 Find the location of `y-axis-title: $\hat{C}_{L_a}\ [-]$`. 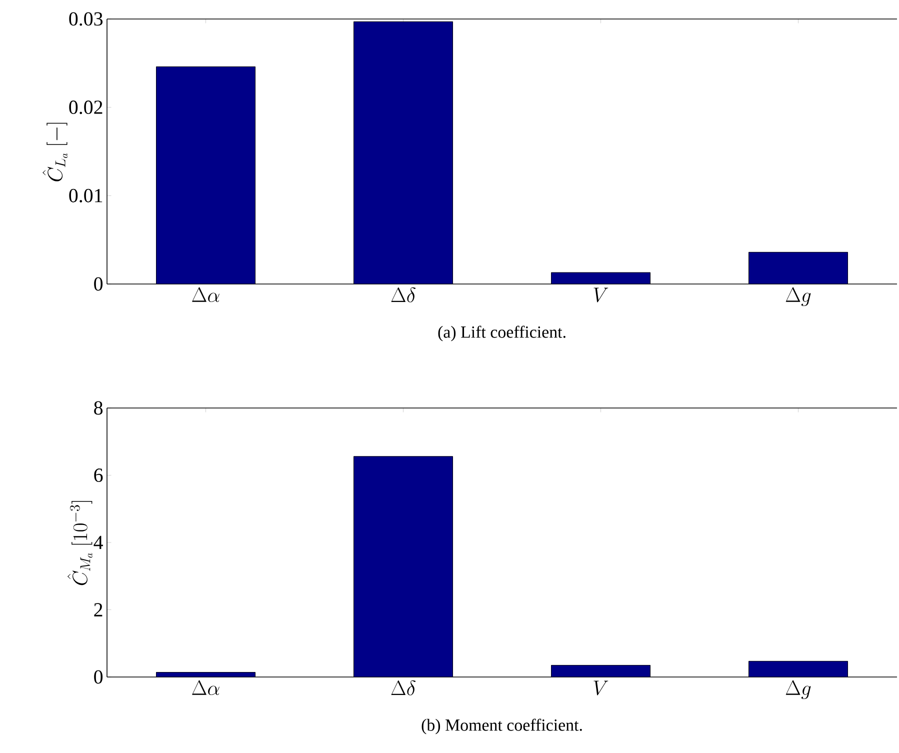

y-axis-title: $\hat{C}_{L_a}\ [-]$ is located at coordinates (55, 152).